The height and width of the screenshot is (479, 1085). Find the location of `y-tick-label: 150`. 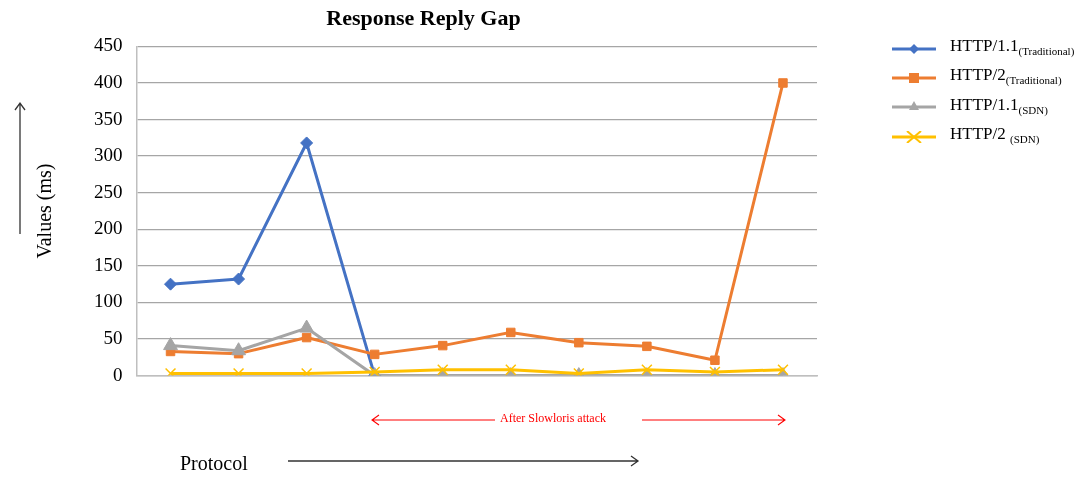

y-tick-label: 150 is located at coordinates (108, 264).